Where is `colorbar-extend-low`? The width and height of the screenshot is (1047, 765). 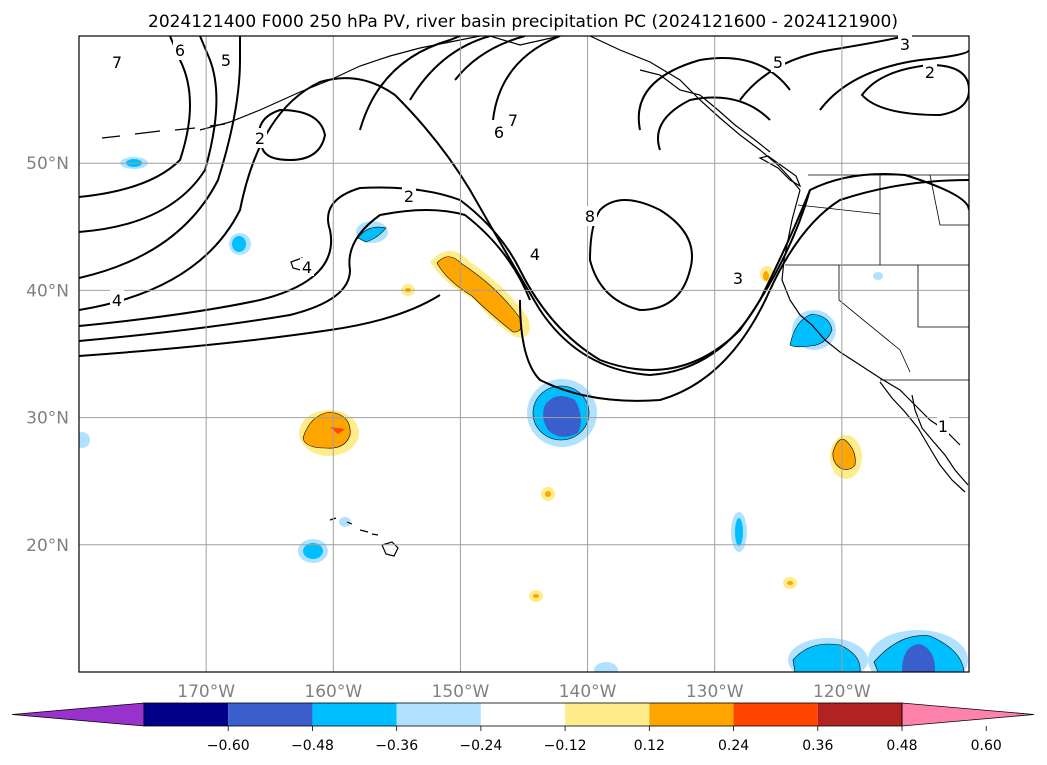 colorbar-extend-low is located at coordinates (78, 714).